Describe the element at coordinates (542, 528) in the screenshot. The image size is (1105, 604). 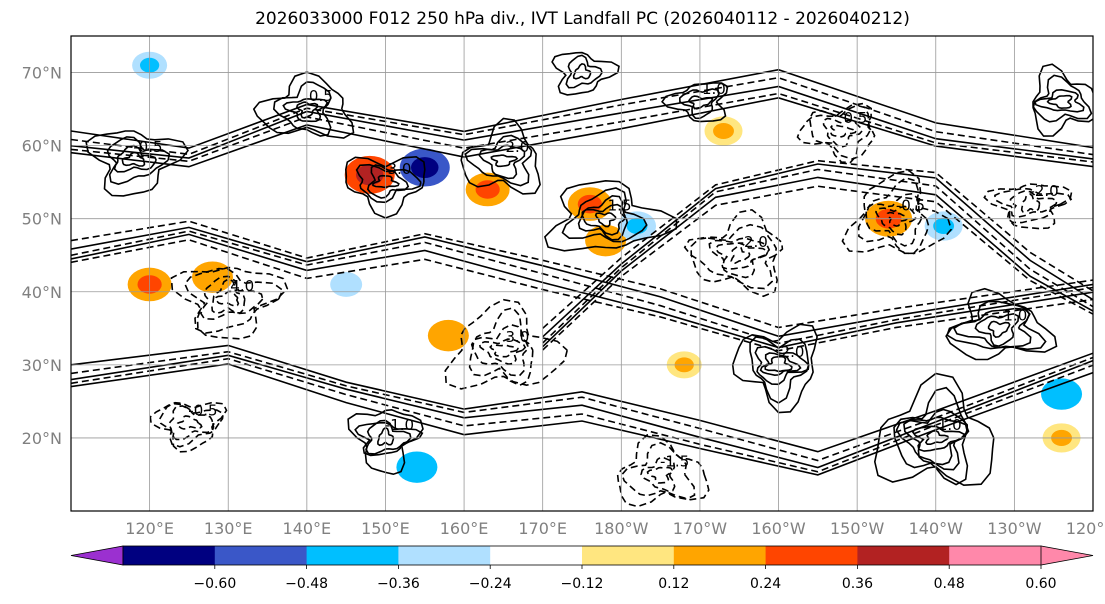
I see `x-tick-label: 170°E` at that location.